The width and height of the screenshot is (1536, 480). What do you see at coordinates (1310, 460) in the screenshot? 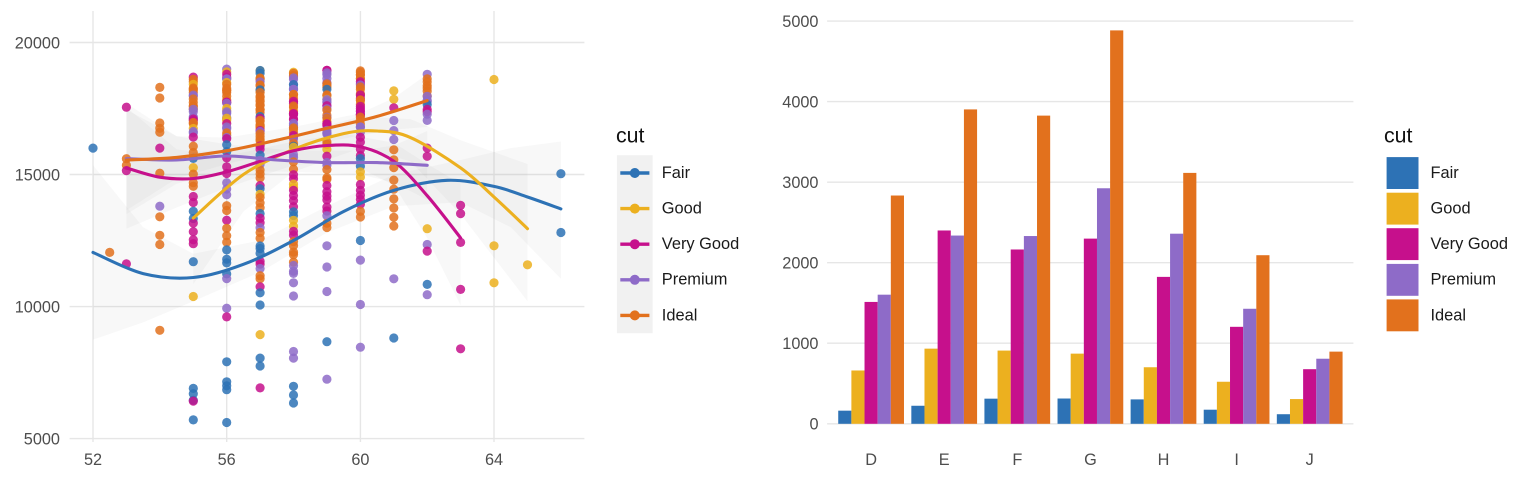
I see `svg-text: J` at bounding box center [1310, 460].